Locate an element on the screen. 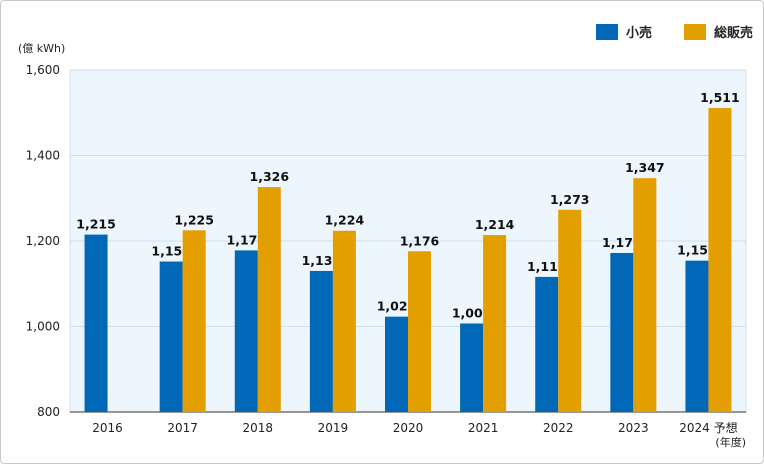 This screenshot has height=464, width=764. bar-total-2019 is located at coordinates (344, 321).